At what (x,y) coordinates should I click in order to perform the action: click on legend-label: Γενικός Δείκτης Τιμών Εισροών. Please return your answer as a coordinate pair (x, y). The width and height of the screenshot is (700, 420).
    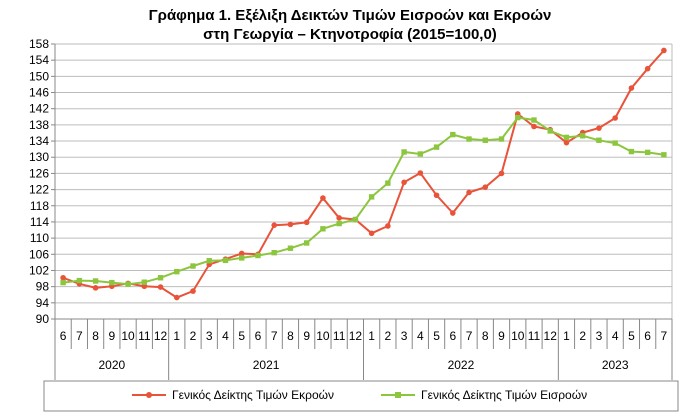
    Looking at the image, I should click on (504, 395).